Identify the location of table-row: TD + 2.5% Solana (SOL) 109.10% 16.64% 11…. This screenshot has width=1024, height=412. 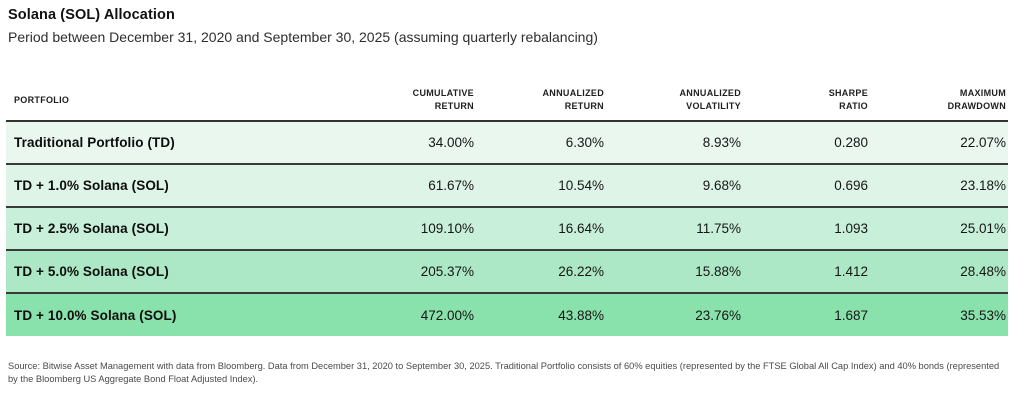
(507, 228).